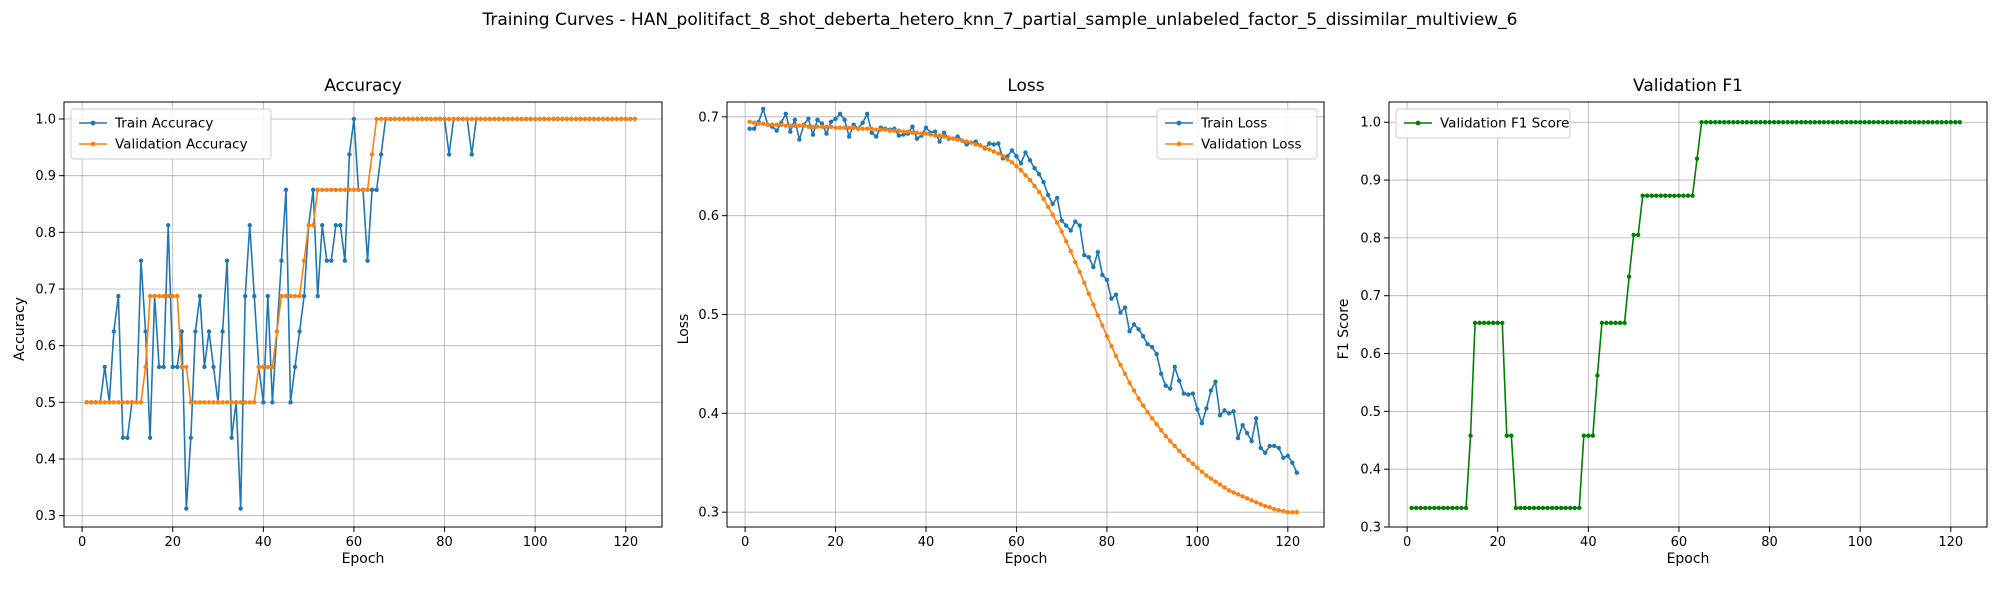  Describe the element at coordinates (1025, 86) in the screenshot. I see `loss-title: Loss` at that location.